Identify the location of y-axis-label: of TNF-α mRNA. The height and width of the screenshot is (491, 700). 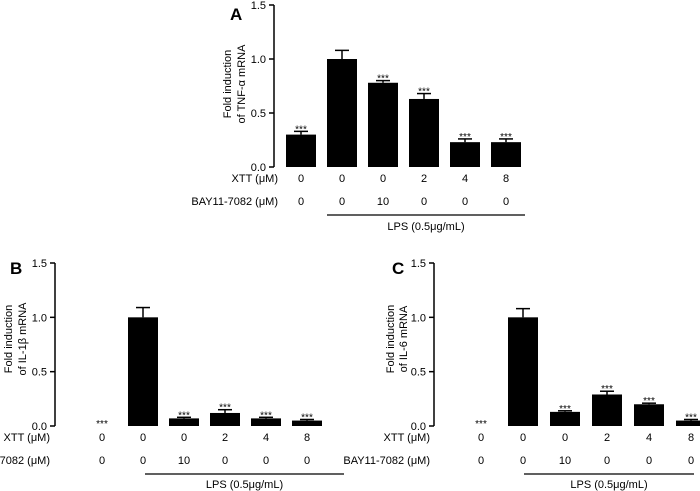
(242, 84).